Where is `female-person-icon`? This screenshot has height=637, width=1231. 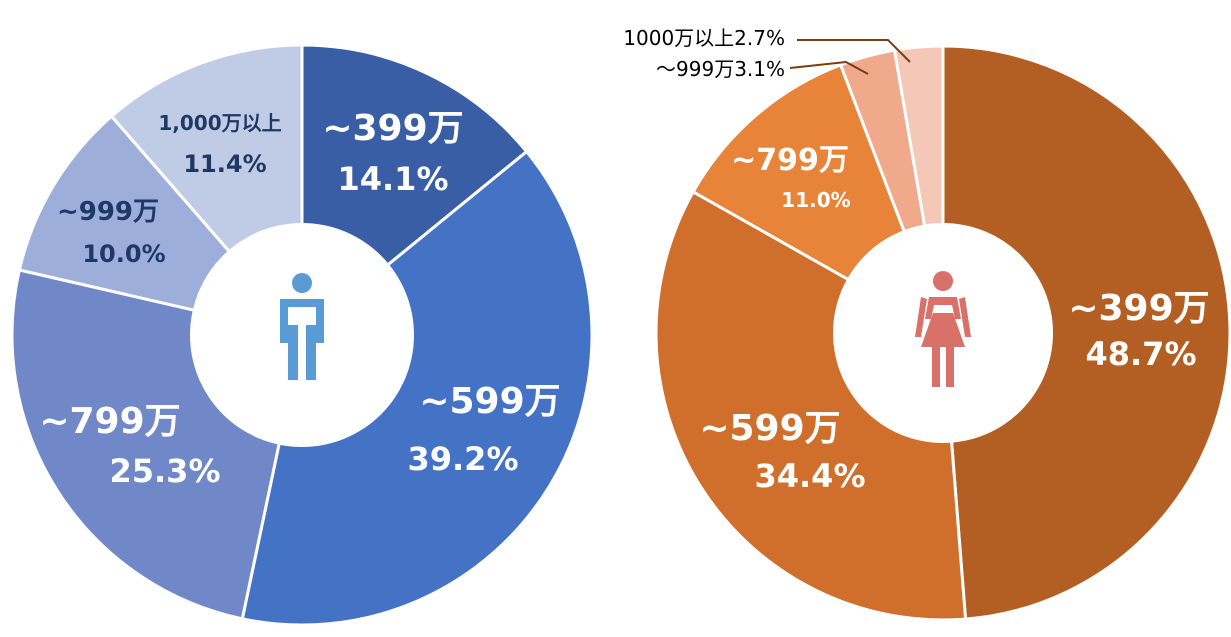
female-person-icon is located at coordinates (943, 329).